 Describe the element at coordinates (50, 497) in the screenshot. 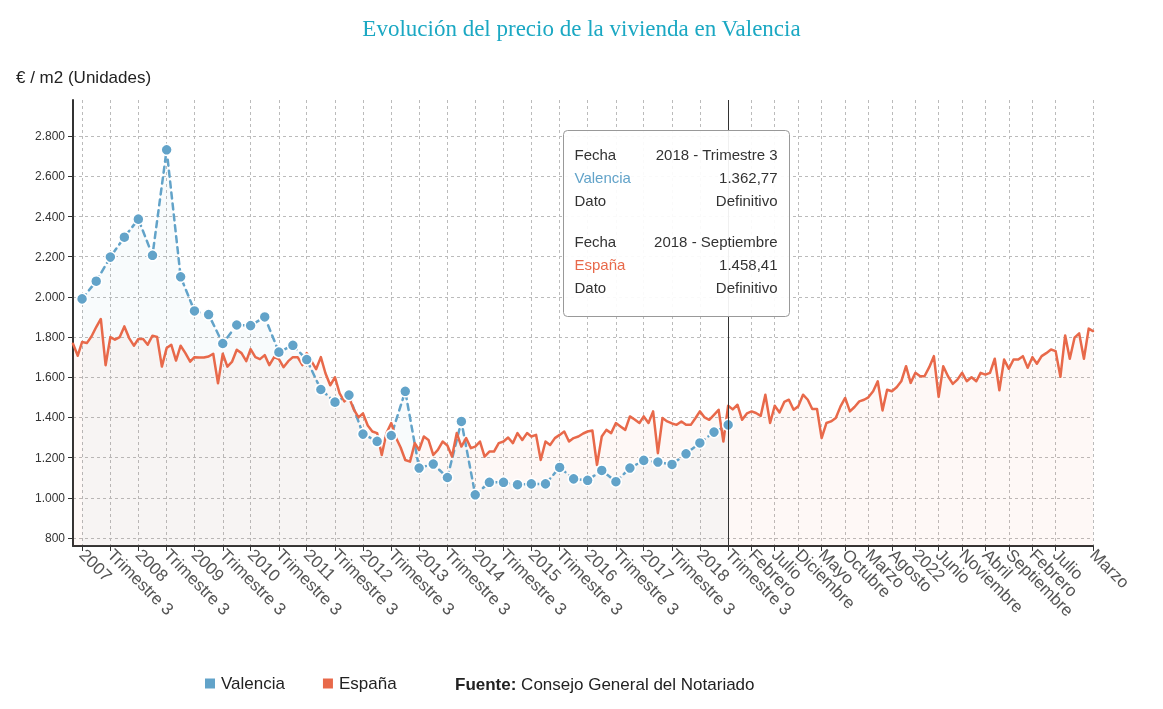

I see `y-tick-label: 1.000` at that location.